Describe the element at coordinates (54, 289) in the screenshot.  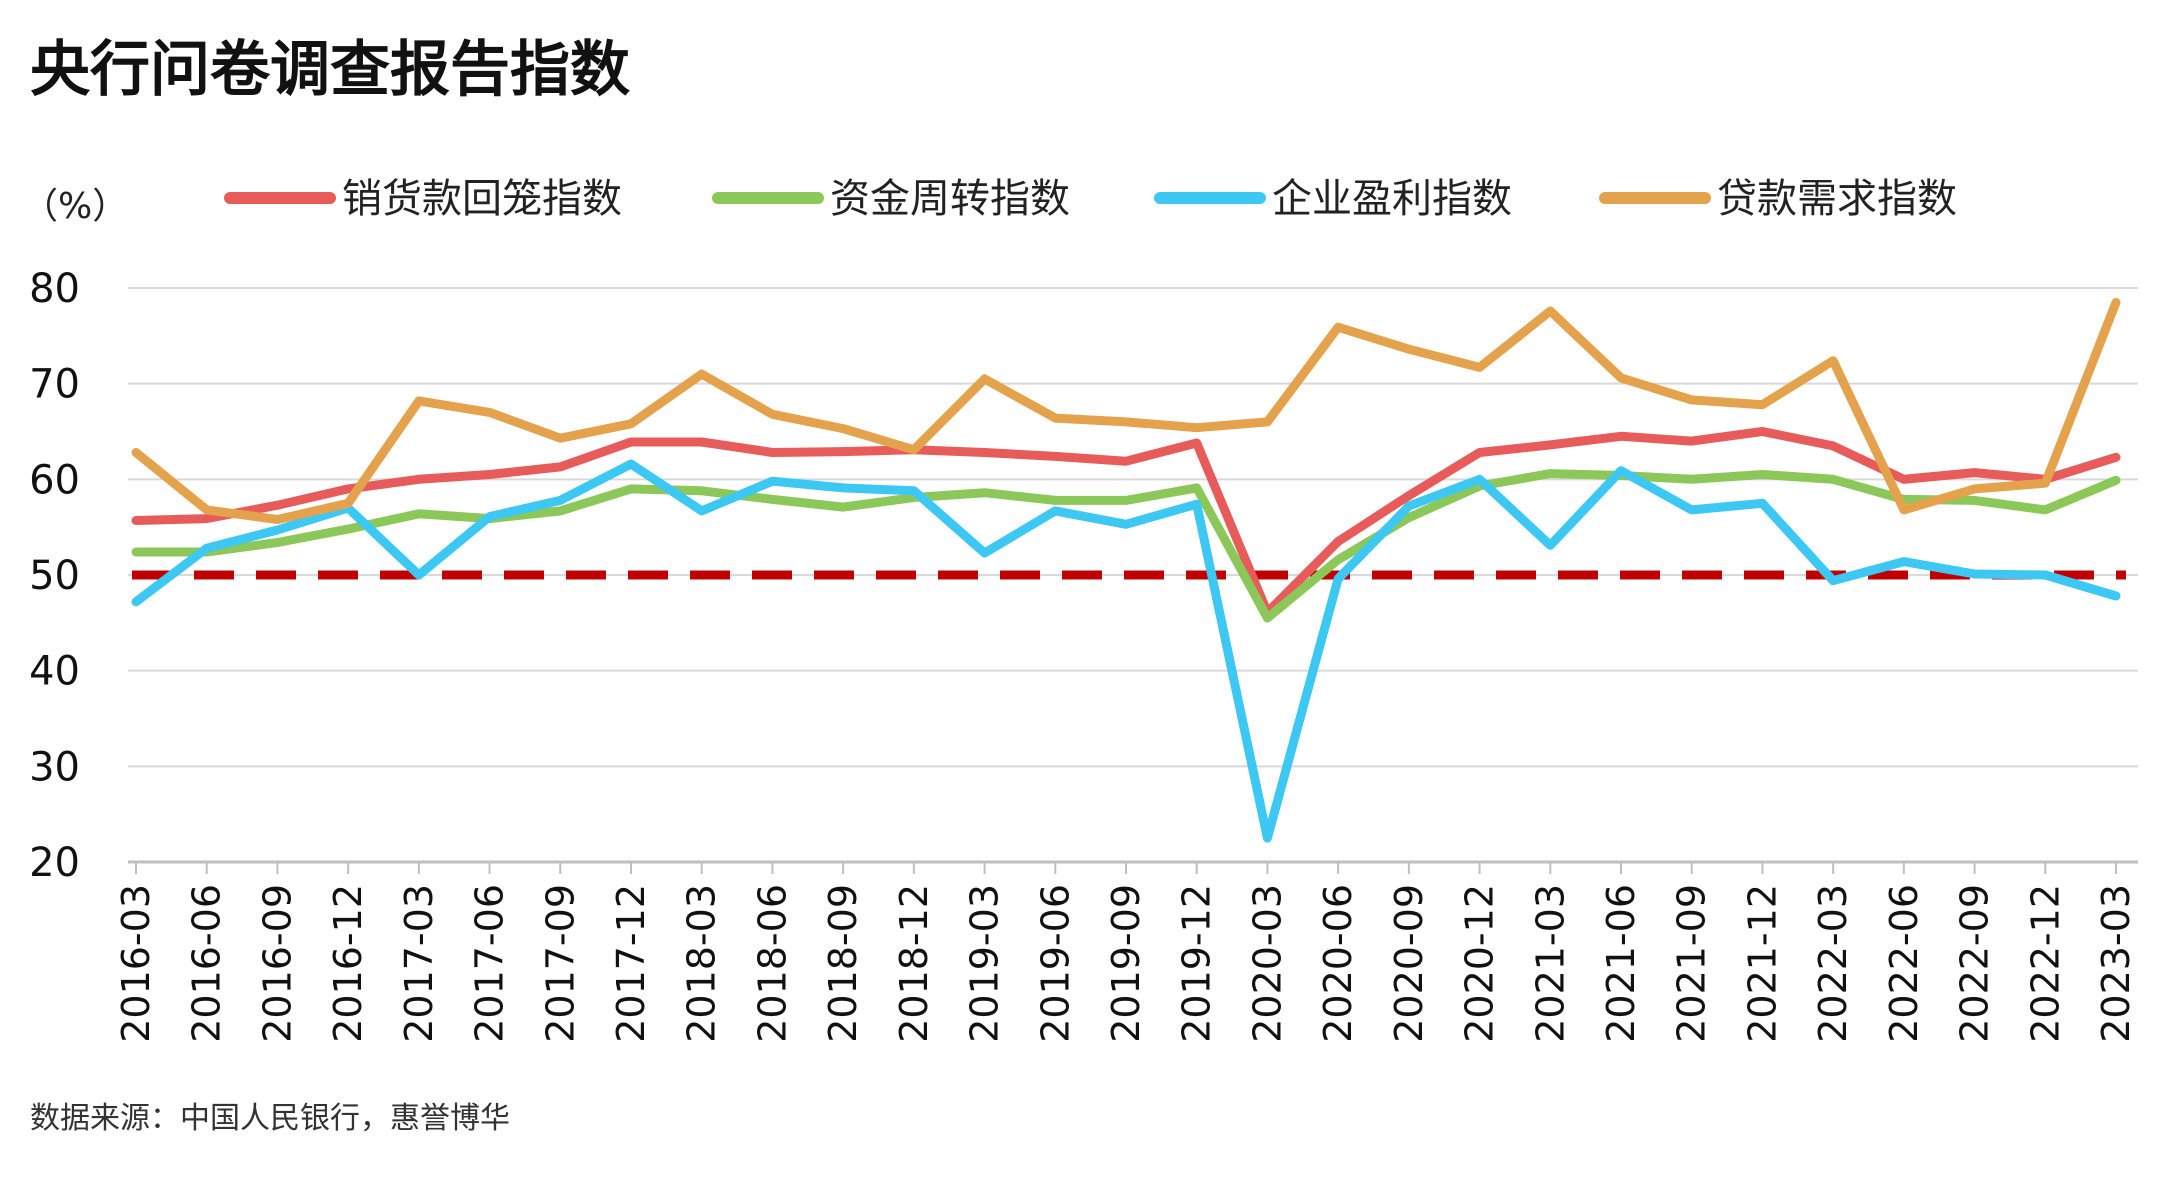
I see `y-tick-label: 80` at that location.